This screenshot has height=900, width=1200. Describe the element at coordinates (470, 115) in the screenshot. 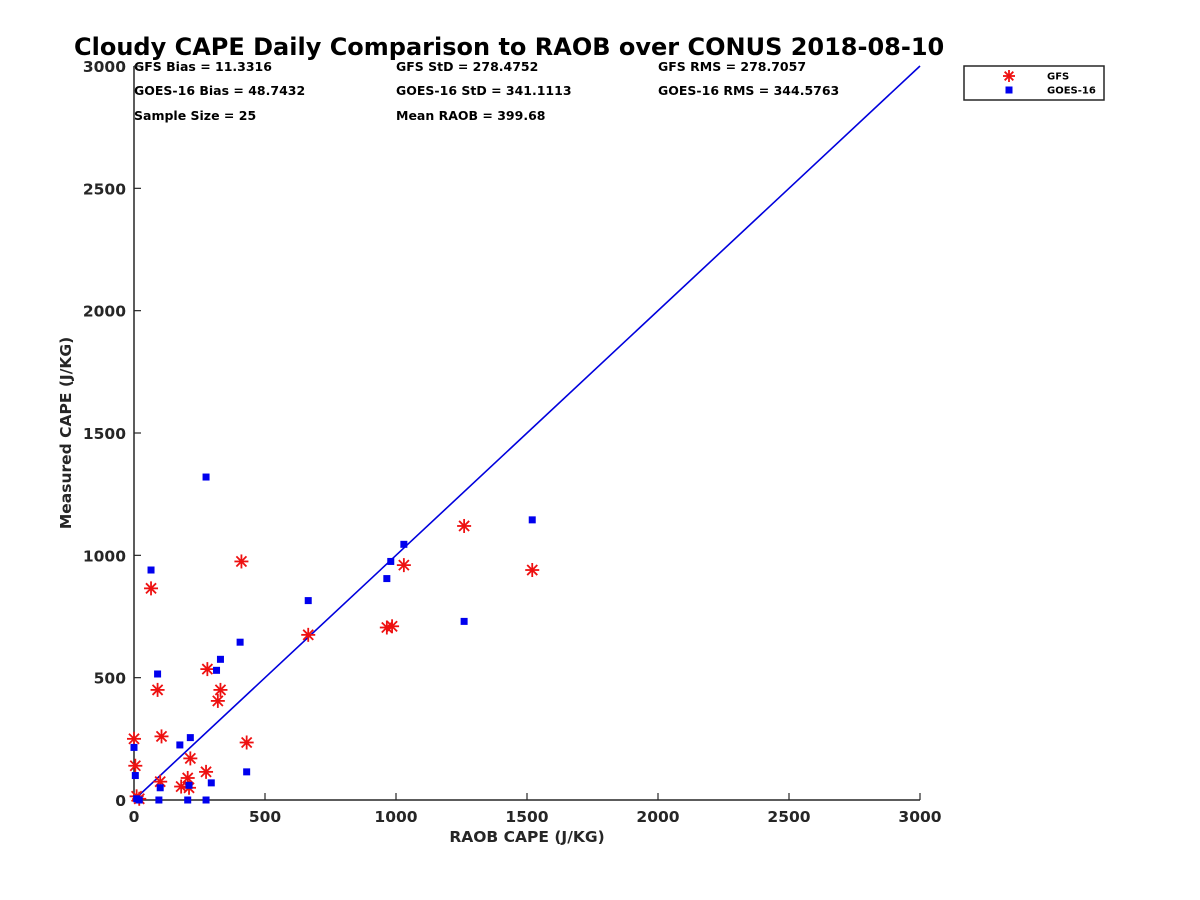

I see `stat-text: Mean RAOB = 399.68` at that location.